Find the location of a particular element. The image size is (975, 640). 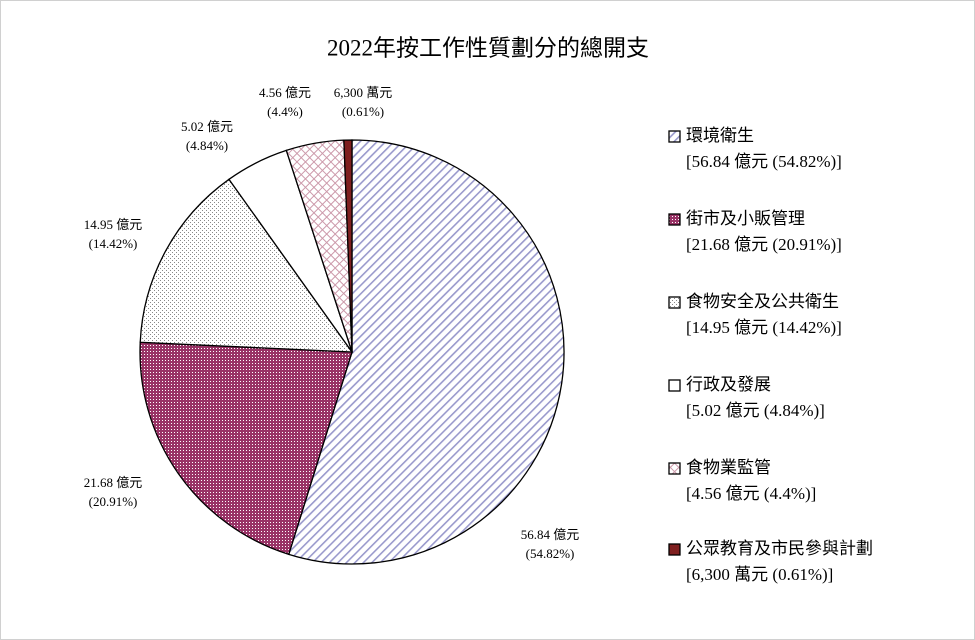

legend-value: [4.56 億元 (4.4%)] is located at coordinates (751, 493).